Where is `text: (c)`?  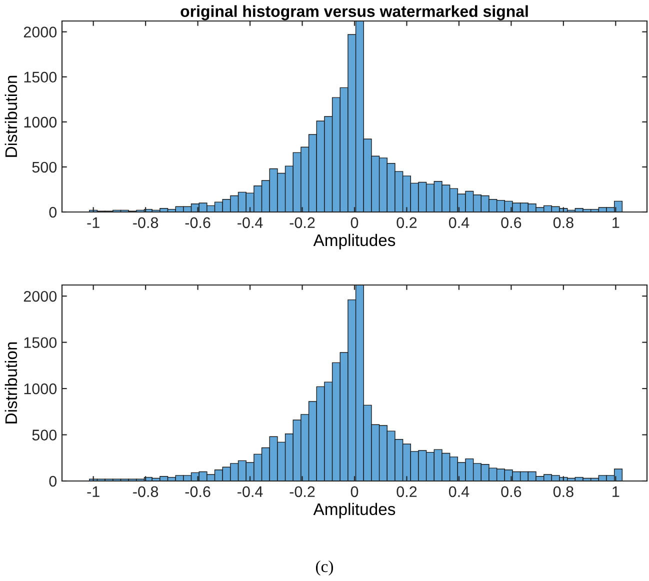 text: (c) is located at coordinates (325, 568).